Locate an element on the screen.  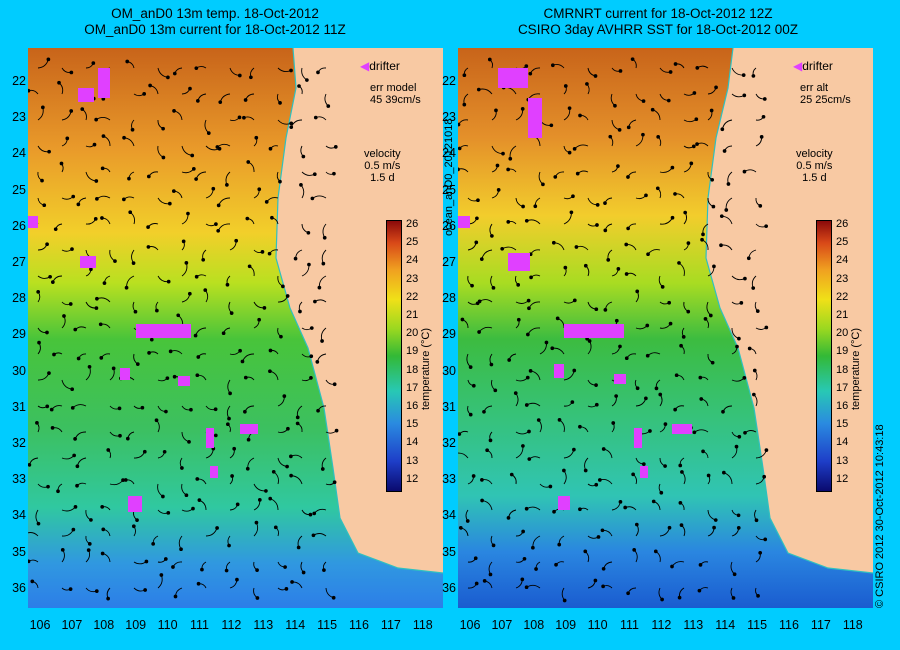
latitude-label: 33 is located at coordinates (19, 479).